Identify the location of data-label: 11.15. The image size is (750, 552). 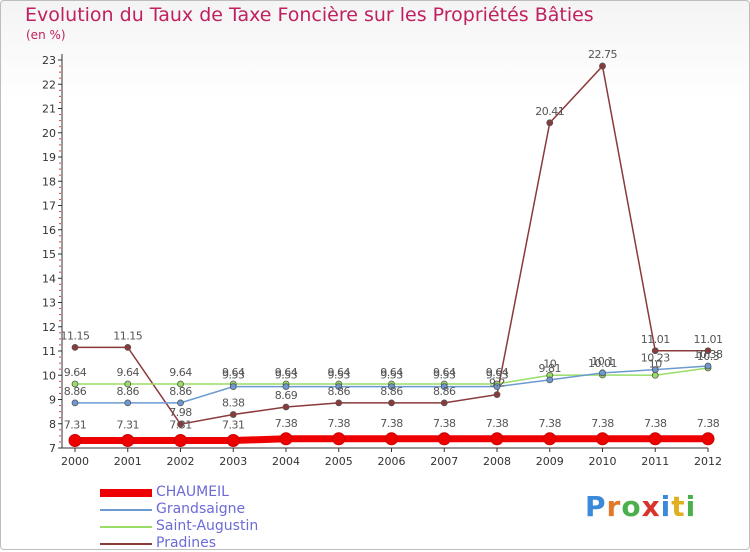
(75, 335).